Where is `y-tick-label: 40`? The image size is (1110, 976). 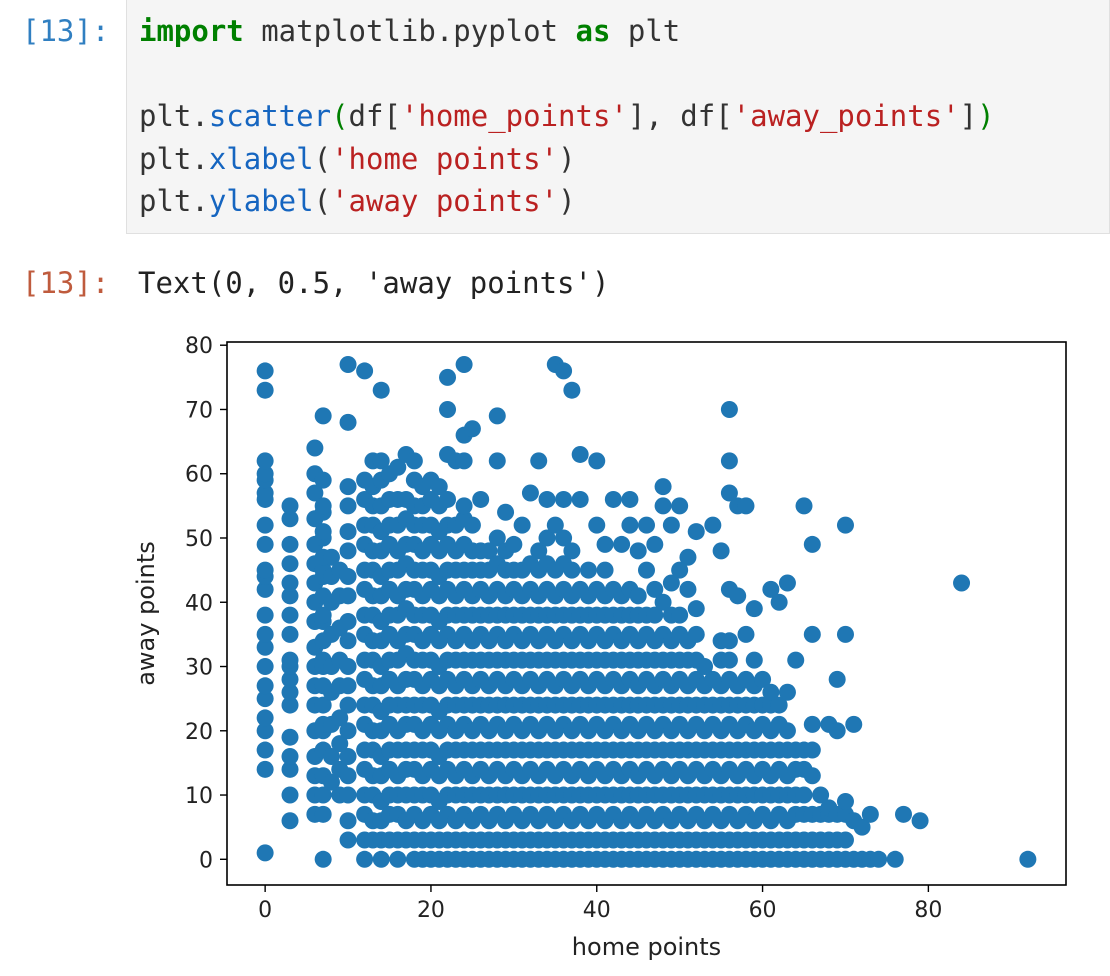
y-tick-label: 40 is located at coordinates (199, 603).